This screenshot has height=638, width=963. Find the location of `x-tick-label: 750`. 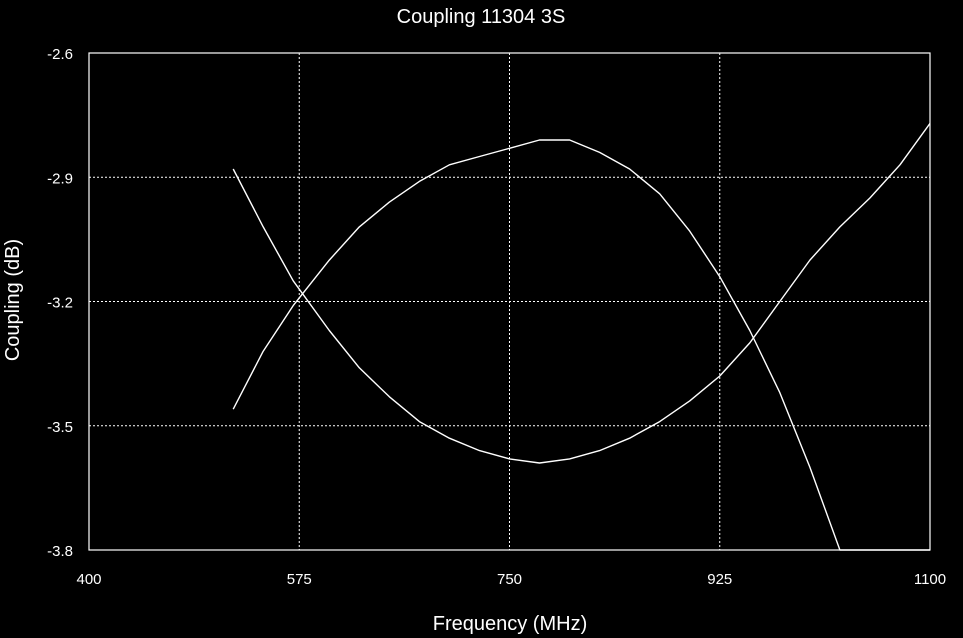

x-tick-label: 750 is located at coordinates (509, 579).